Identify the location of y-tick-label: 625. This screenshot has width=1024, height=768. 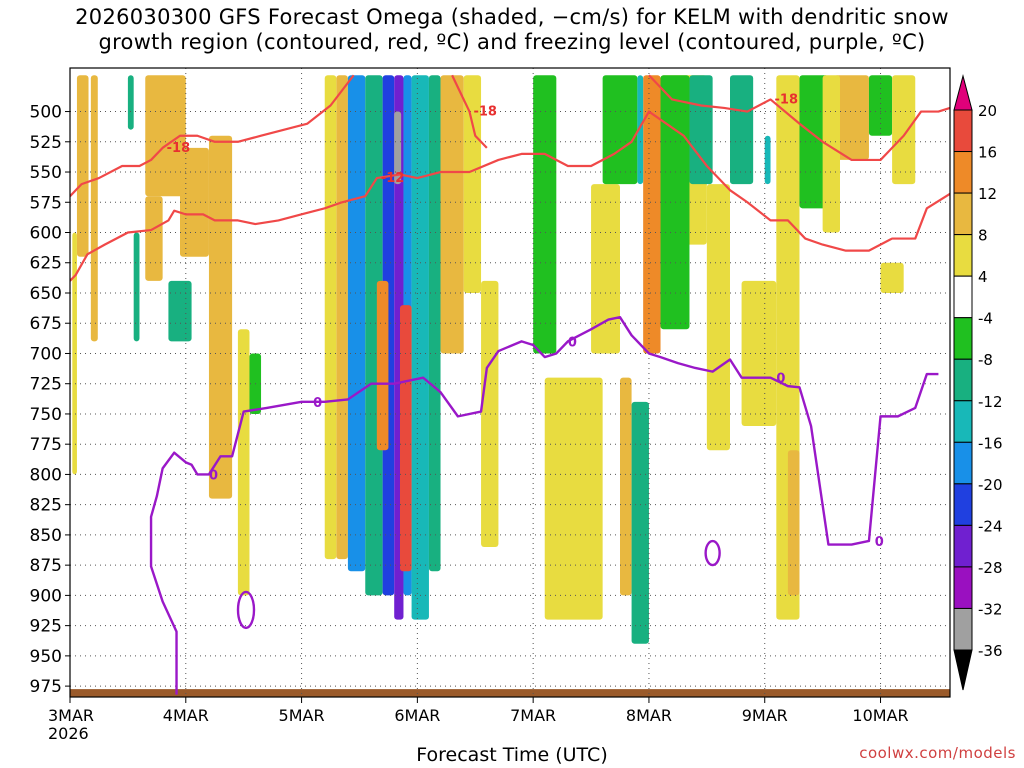
(46, 264).